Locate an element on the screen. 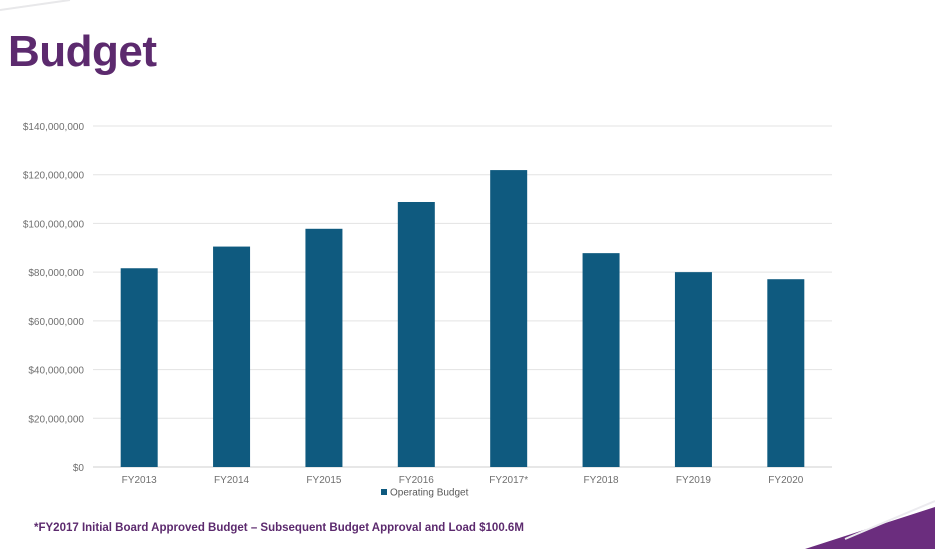 Image resolution: width=935 pixels, height=549 pixels. page-title: Budget is located at coordinates (82, 51).